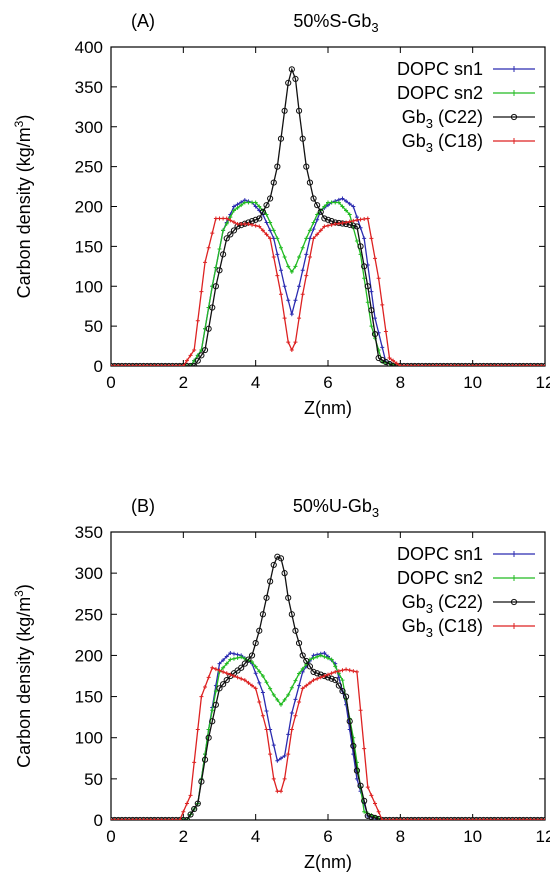 The width and height of the screenshot is (550, 882). What do you see at coordinates (328, 862) in the screenshot?
I see `x-axis-label: Z(nm)` at bounding box center [328, 862].